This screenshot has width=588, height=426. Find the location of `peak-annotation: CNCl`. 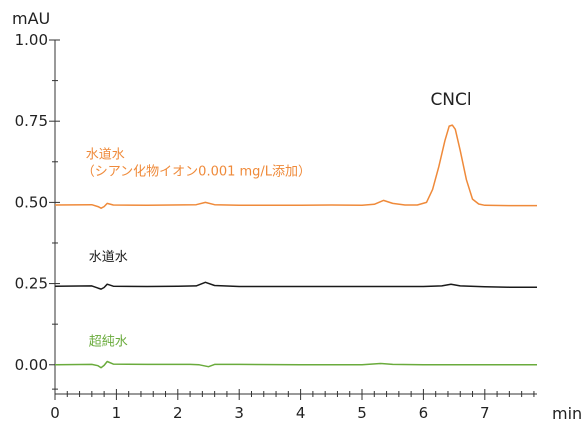

peak-annotation: CNCl is located at coordinates (450, 100).